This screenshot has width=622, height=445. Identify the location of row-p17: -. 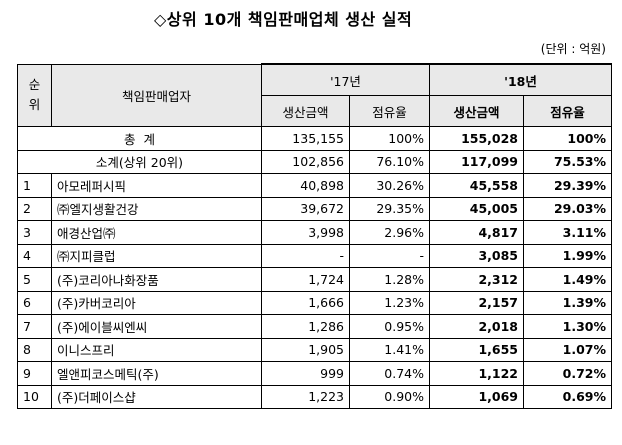
(305, 255).